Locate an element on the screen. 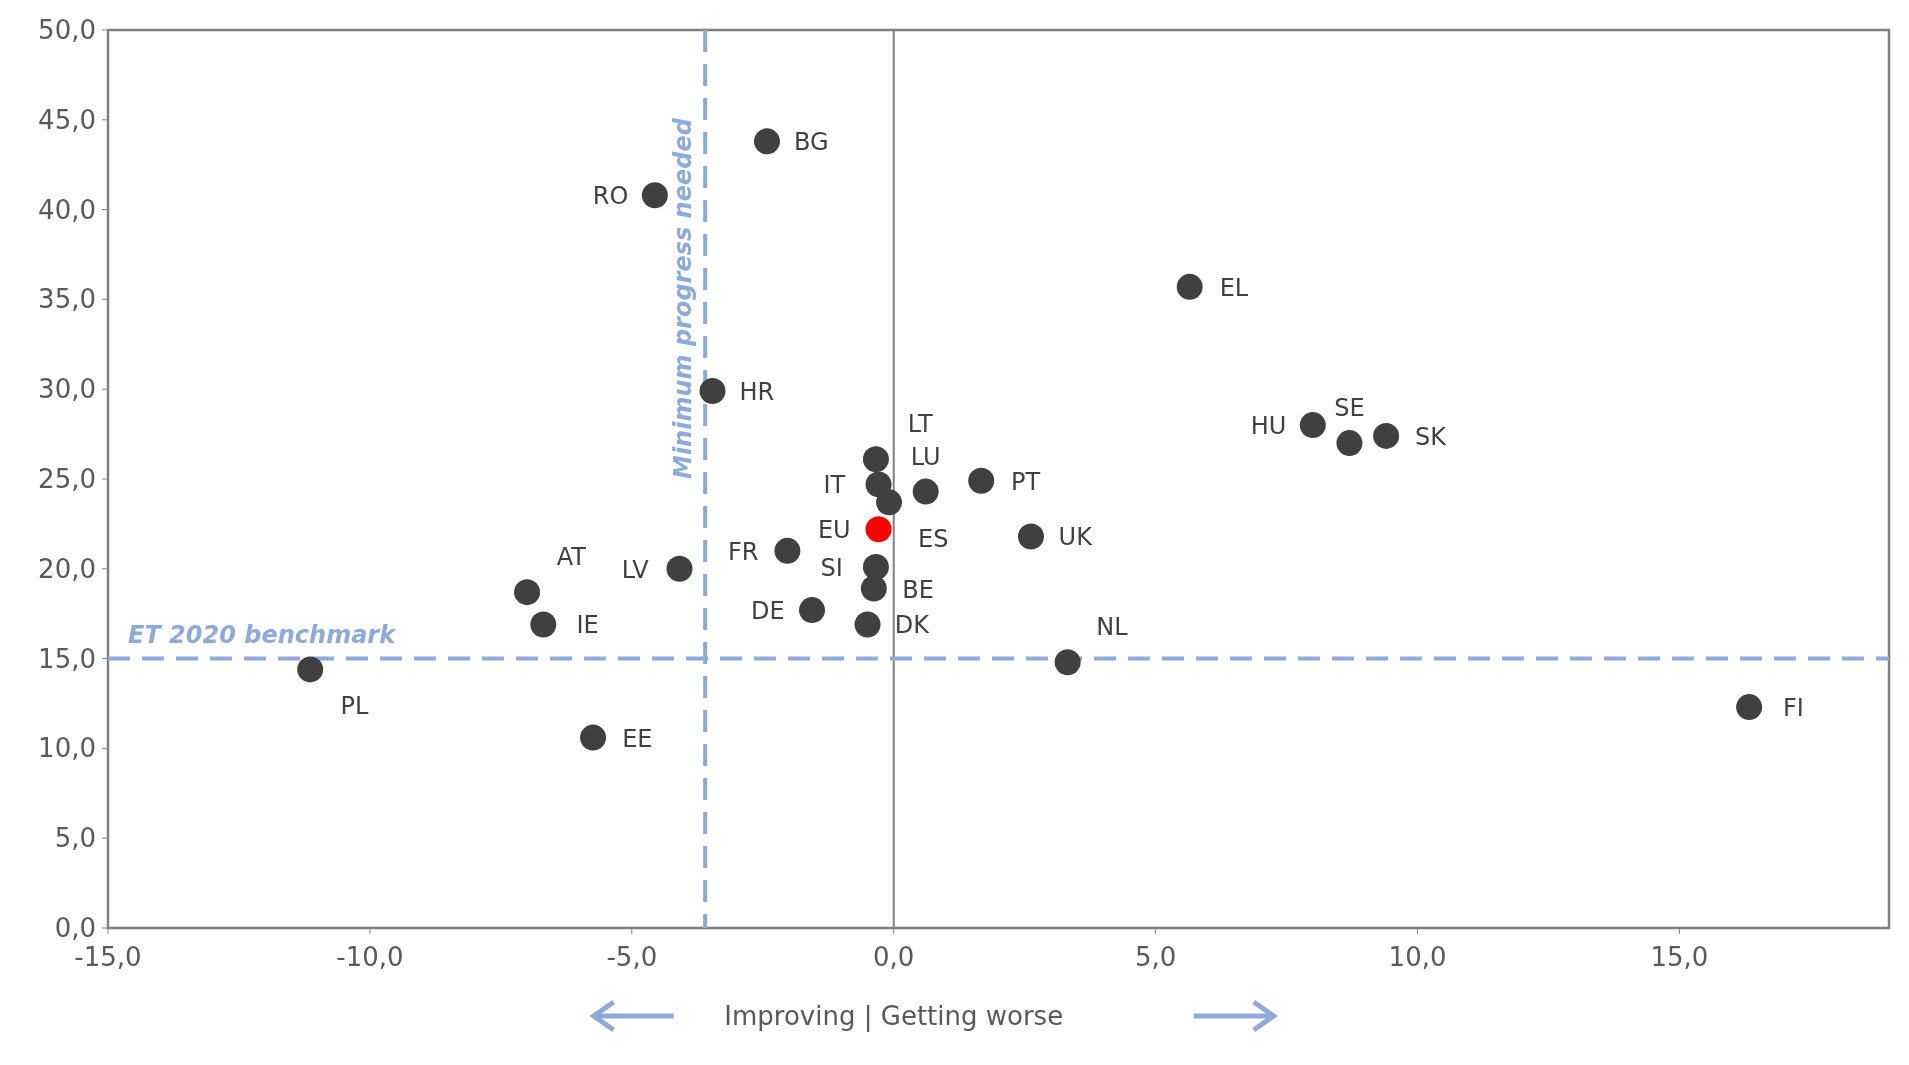 Image resolution: width=1909 pixels, height=1065 pixels. x-axis-title: Improving | Getting worse is located at coordinates (894, 1016).